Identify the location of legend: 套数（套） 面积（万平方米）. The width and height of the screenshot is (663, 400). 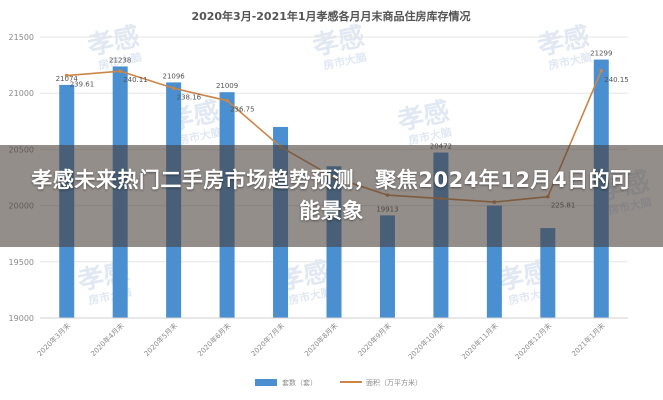
(338, 382).